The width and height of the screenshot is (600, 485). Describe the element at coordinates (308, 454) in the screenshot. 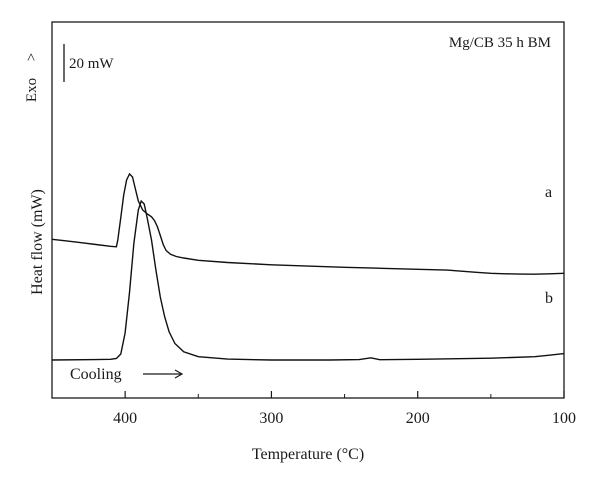

I see `x-axis-label: Temperature (°C)` at that location.